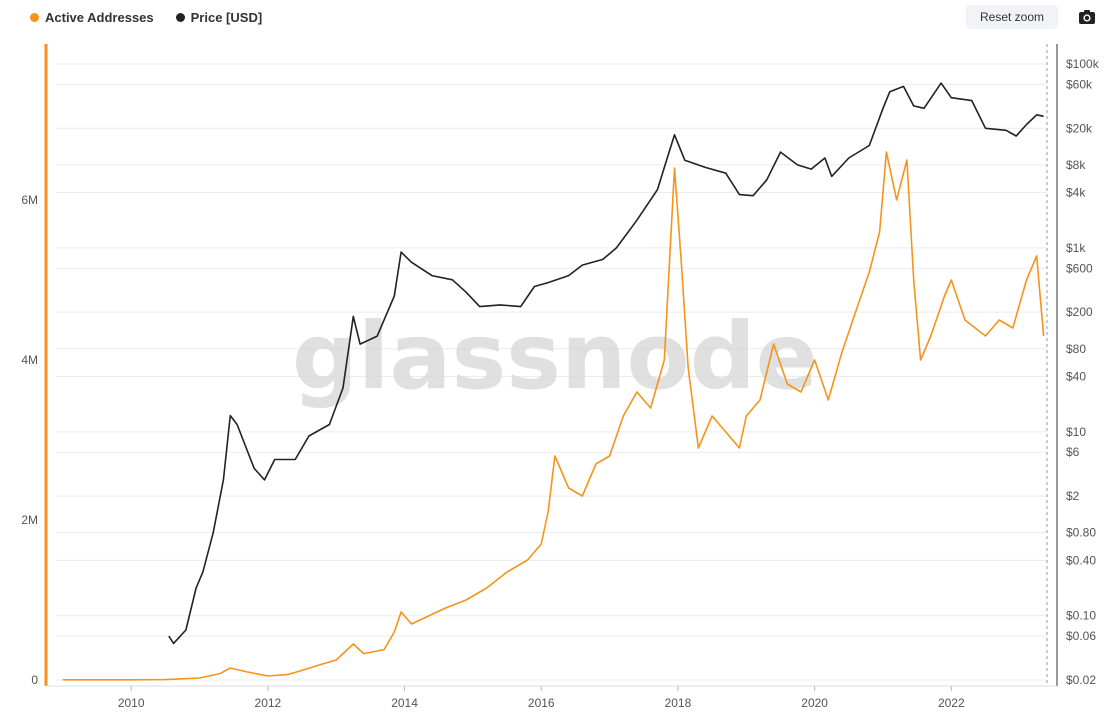 This screenshot has height=720, width=1114. I want to click on x-tick-label-2018: 2018, so click(678, 703).